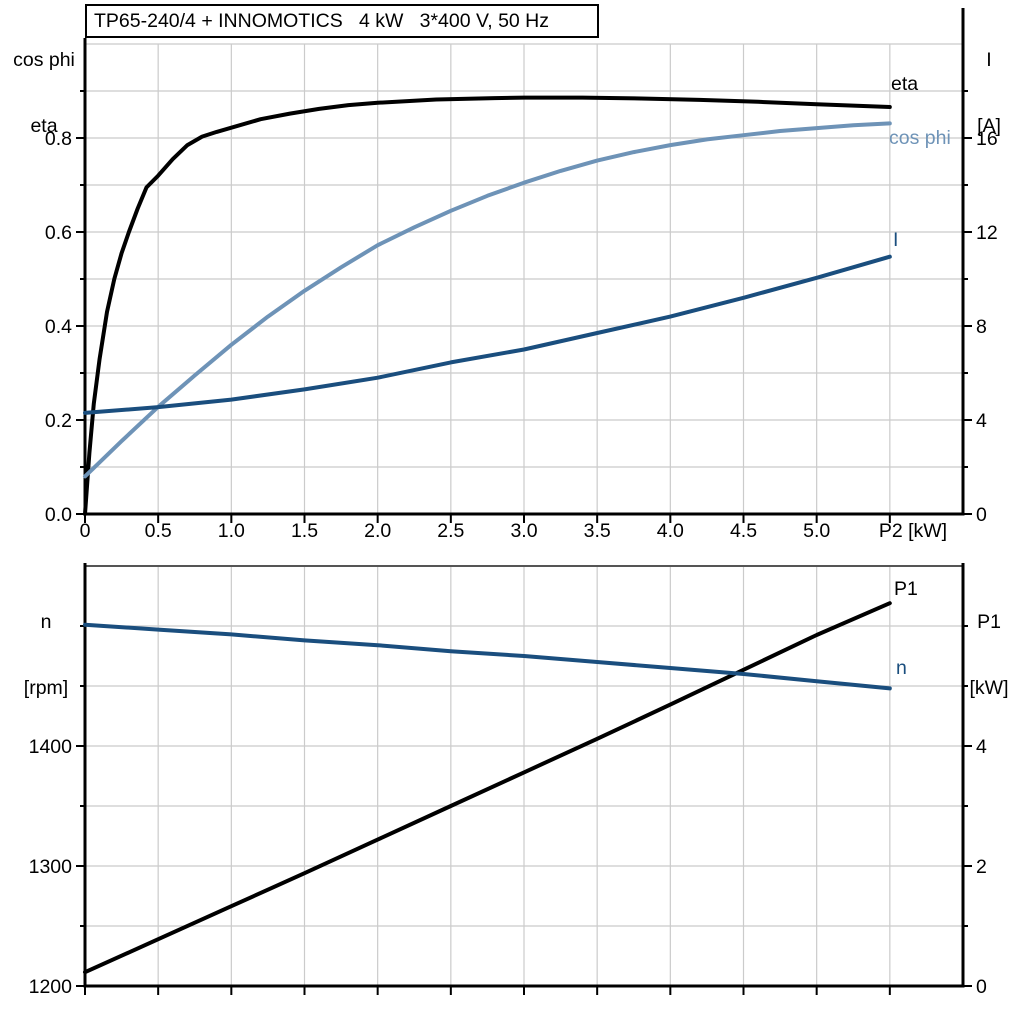 Image resolution: width=1024 pixels, height=1024 pixels. I want to click on power-axis-title-line1: P1, so click(989, 622).